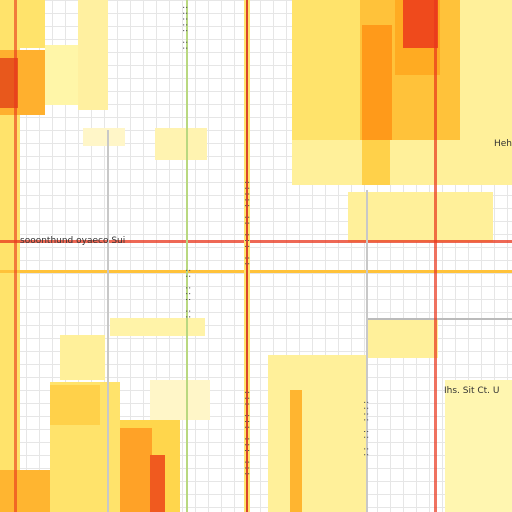  I want to click on block-right-mid, so click(420, 217).